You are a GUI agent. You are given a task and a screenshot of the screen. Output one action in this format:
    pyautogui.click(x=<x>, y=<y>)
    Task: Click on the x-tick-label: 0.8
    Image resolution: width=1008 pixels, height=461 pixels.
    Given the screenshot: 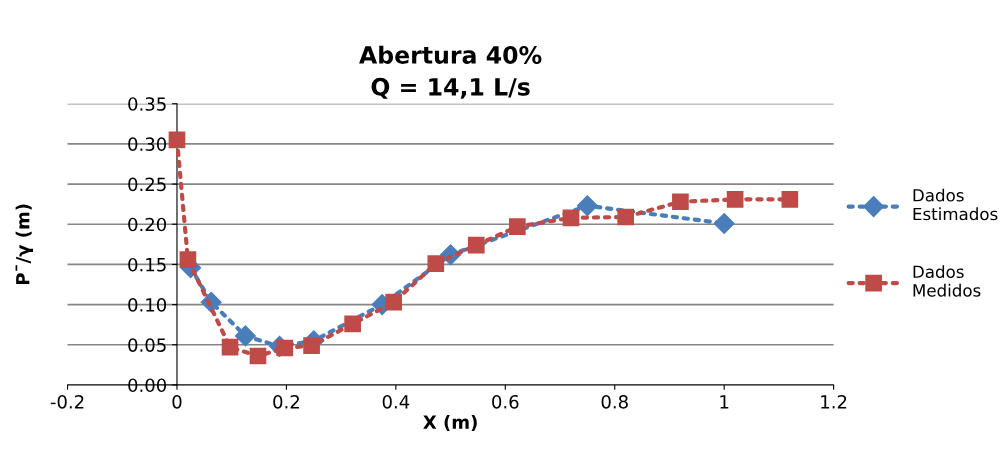 What is the action you would take?
    pyautogui.click(x=614, y=401)
    